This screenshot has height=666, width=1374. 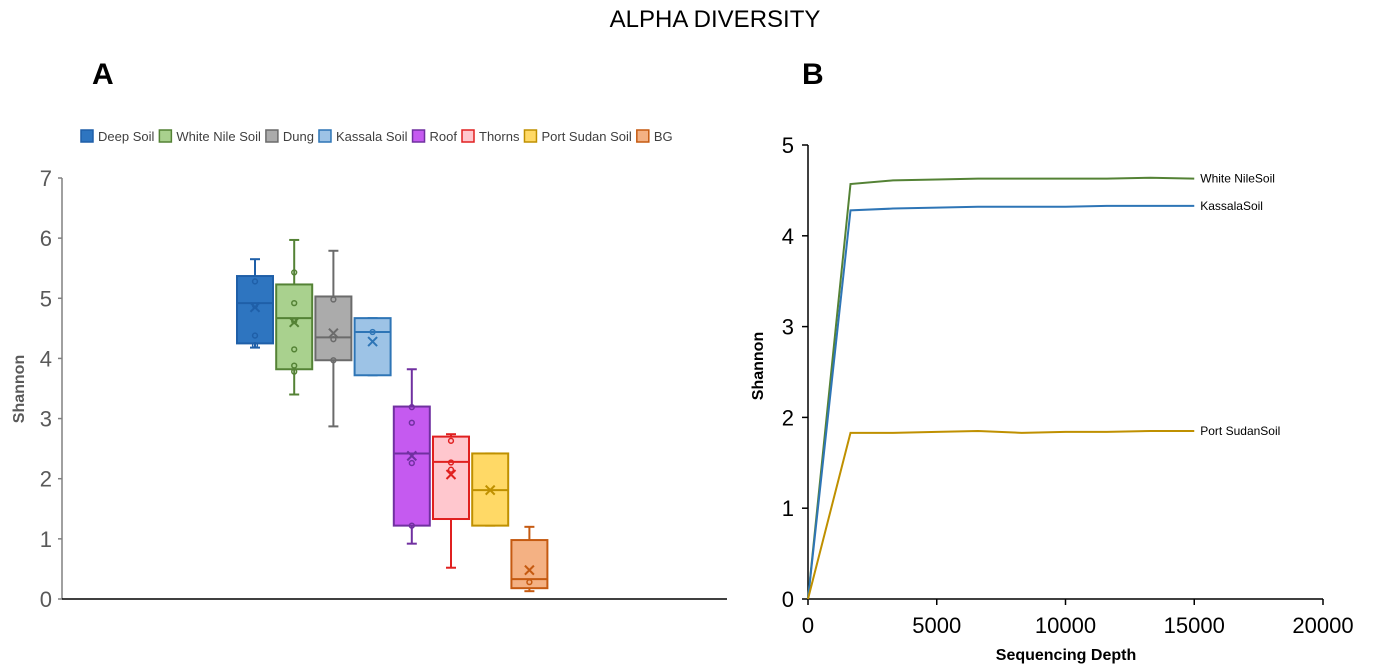 What do you see at coordinates (936, 625) in the screenshot?
I see `panel-b-x-tick-label: 5000` at bounding box center [936, 625].